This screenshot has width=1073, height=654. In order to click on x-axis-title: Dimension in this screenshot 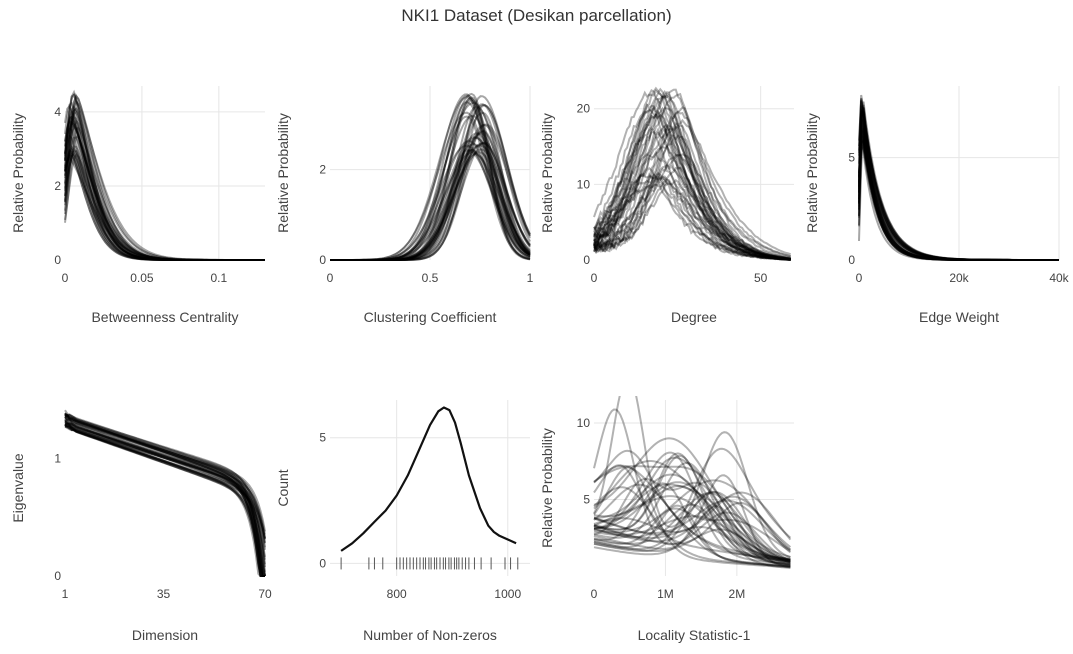, I will do `click(165, 635)`.